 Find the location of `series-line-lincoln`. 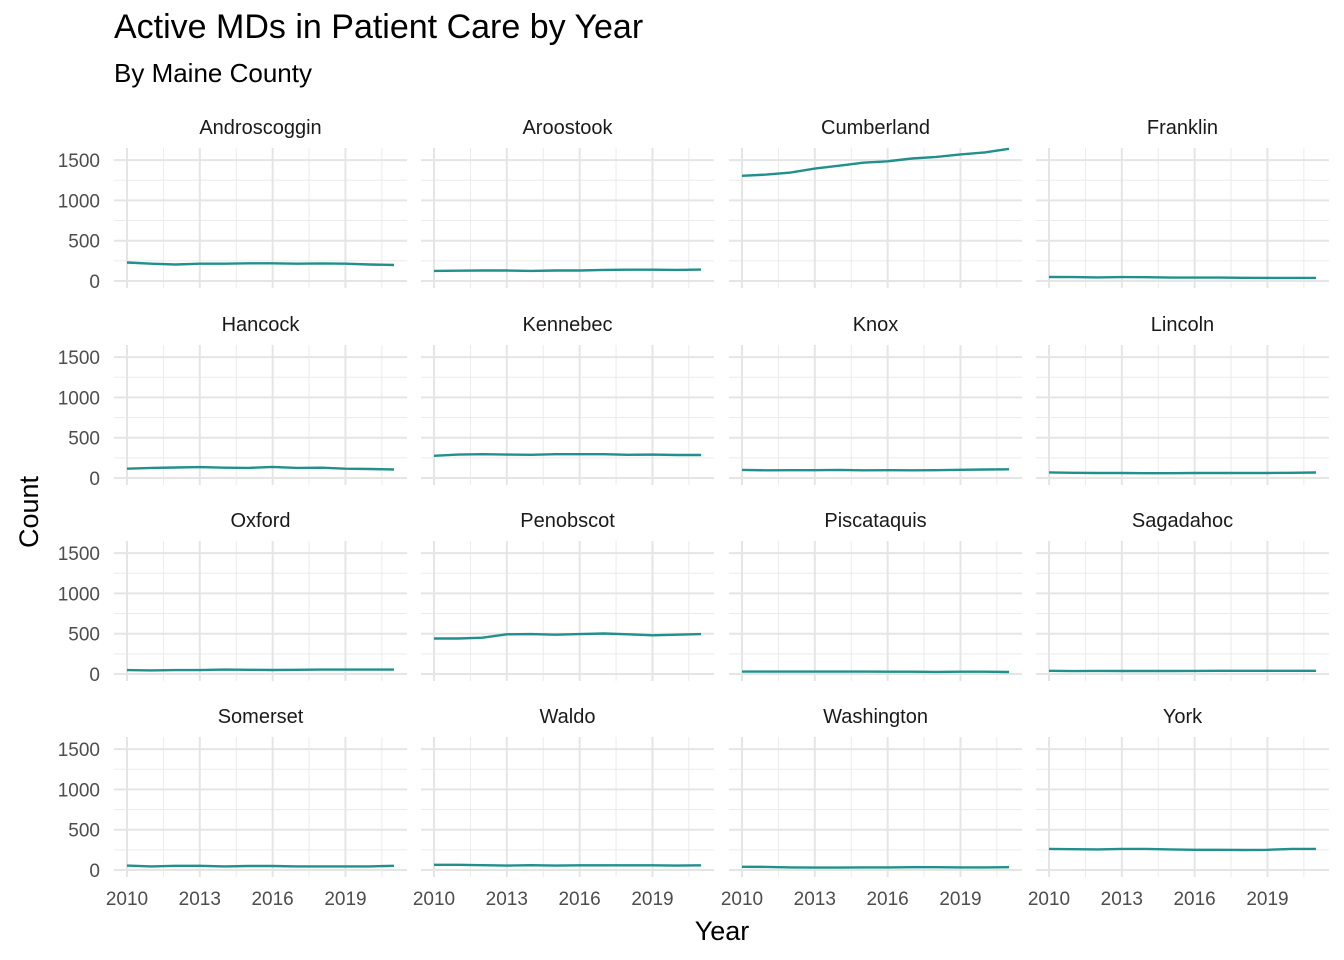

series-line-lincoln is located at coordinates (1182, 473).